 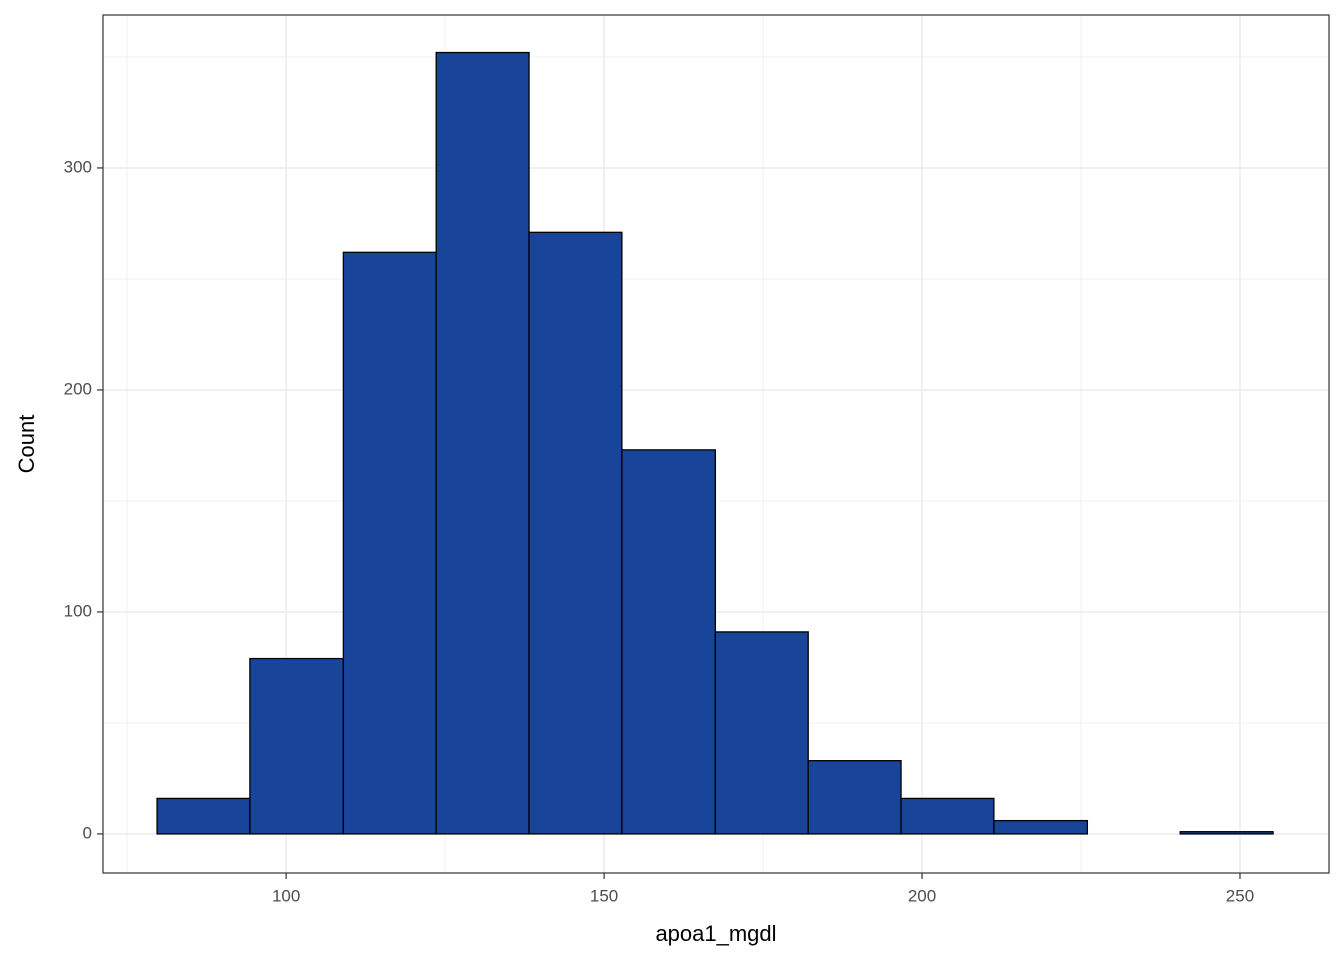 What do you see at coordinates (922, 895) in the screenshot?
I see `x-tick-label: 200` at bounding box center [922, 895].